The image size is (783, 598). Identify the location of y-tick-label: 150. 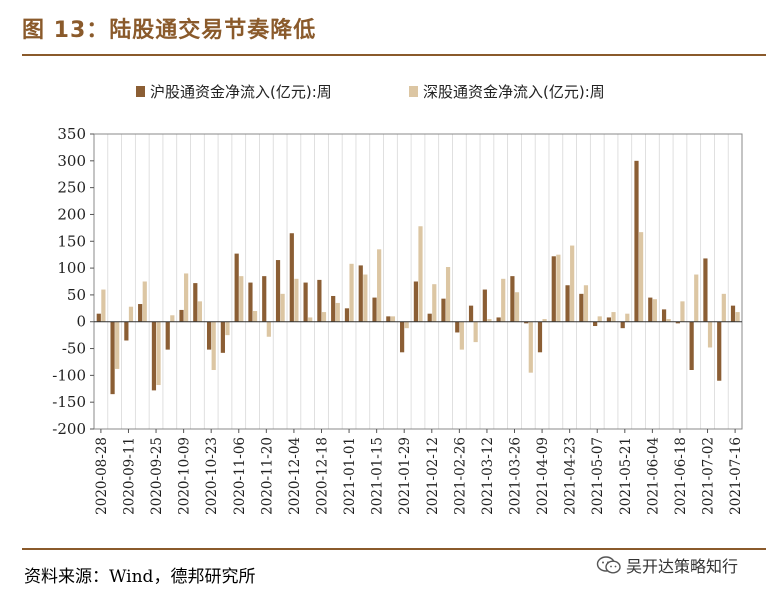
(71, 241).